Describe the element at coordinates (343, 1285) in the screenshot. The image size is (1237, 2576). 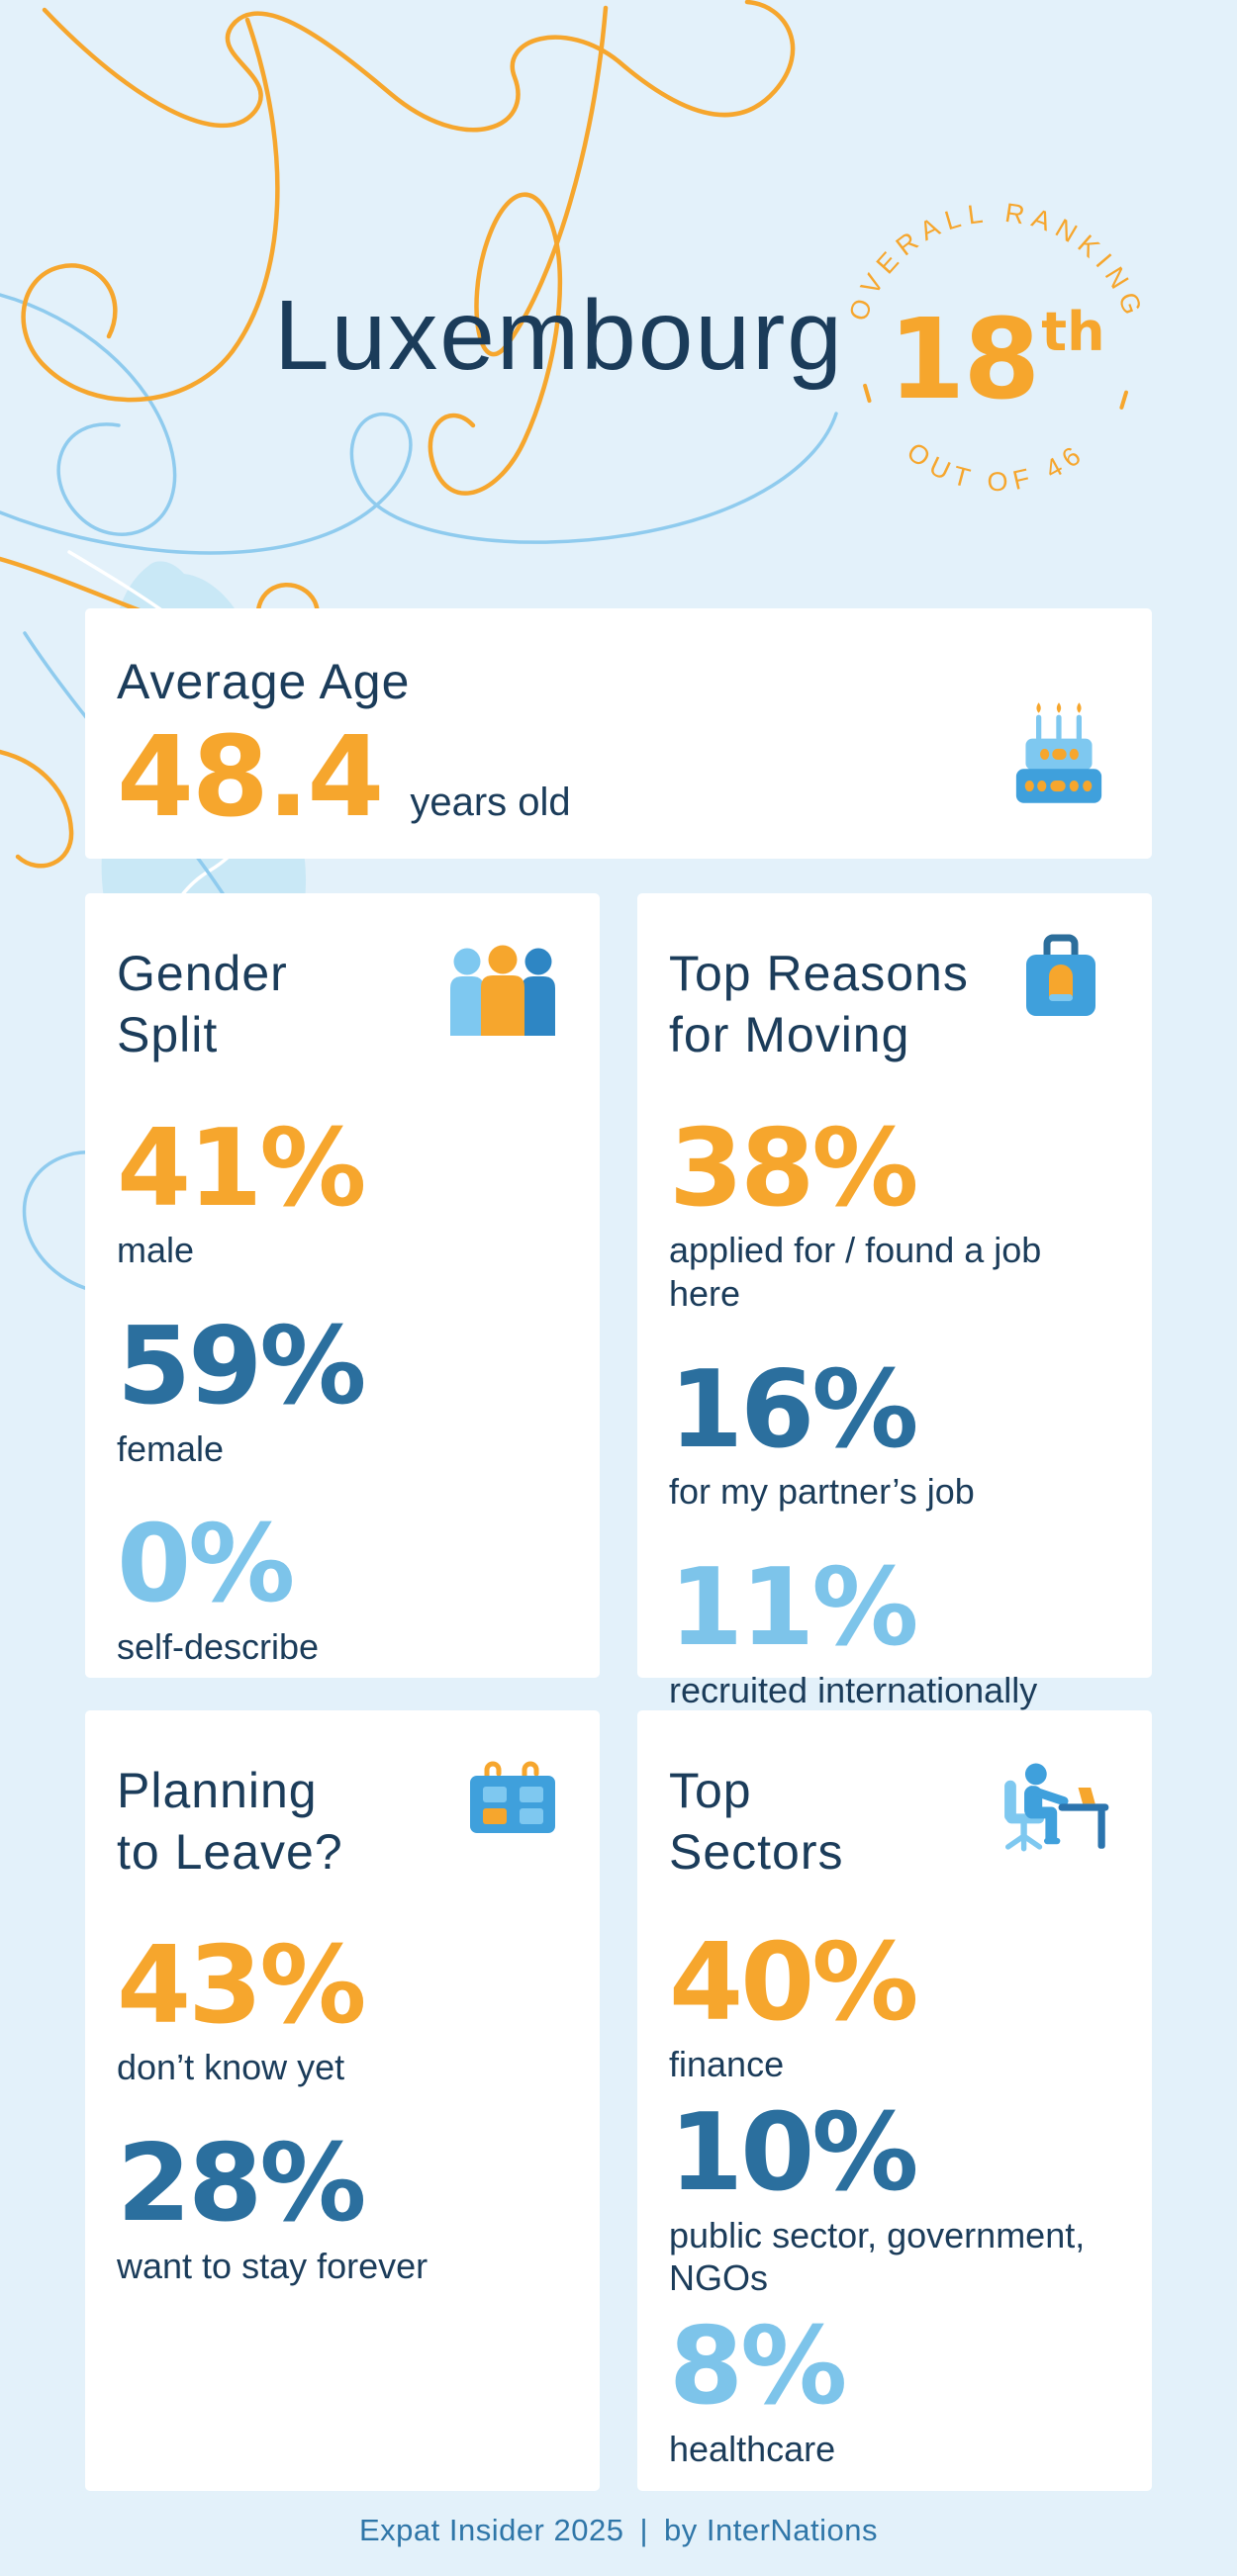
I see `gender-split-card: Gender Split 41% male 59% female` at that location.